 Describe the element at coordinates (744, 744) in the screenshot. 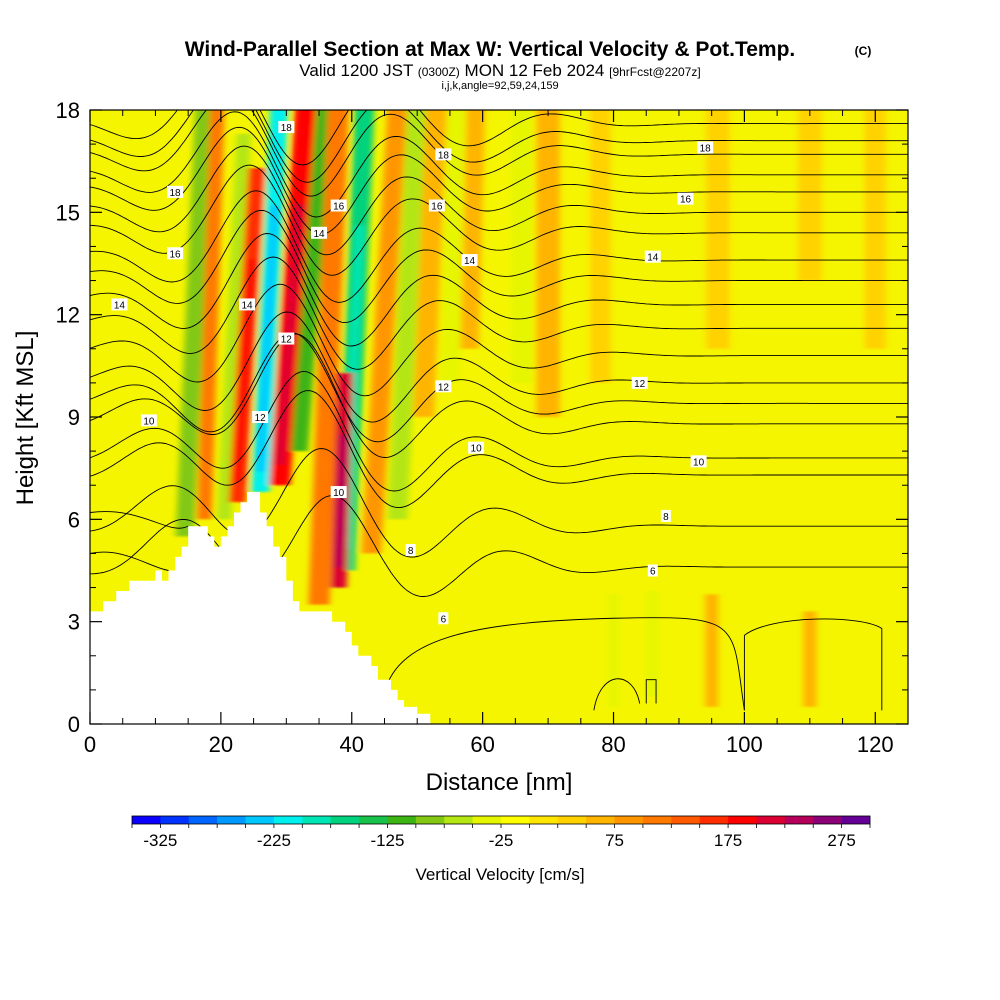

I see `x-tick-label: 100` at that location.